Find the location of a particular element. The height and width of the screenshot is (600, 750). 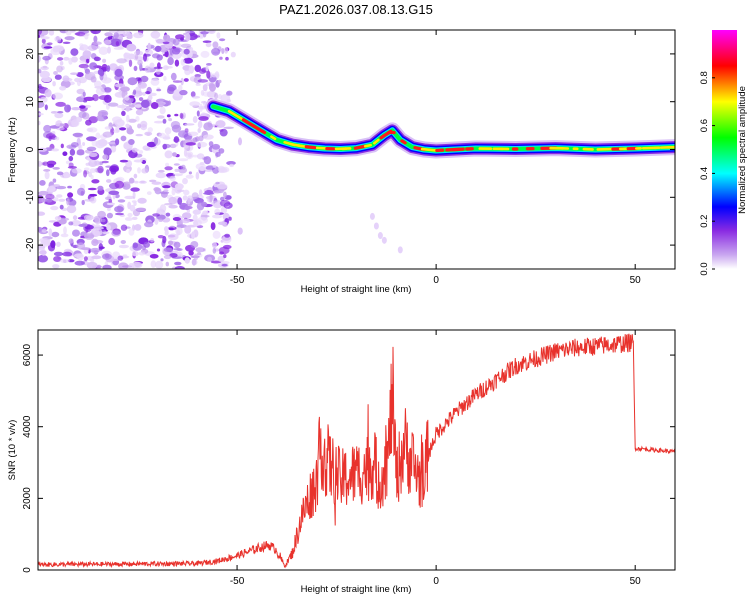

spectrogram-x-tick-label: 0 is located at coordinates (436, 280).